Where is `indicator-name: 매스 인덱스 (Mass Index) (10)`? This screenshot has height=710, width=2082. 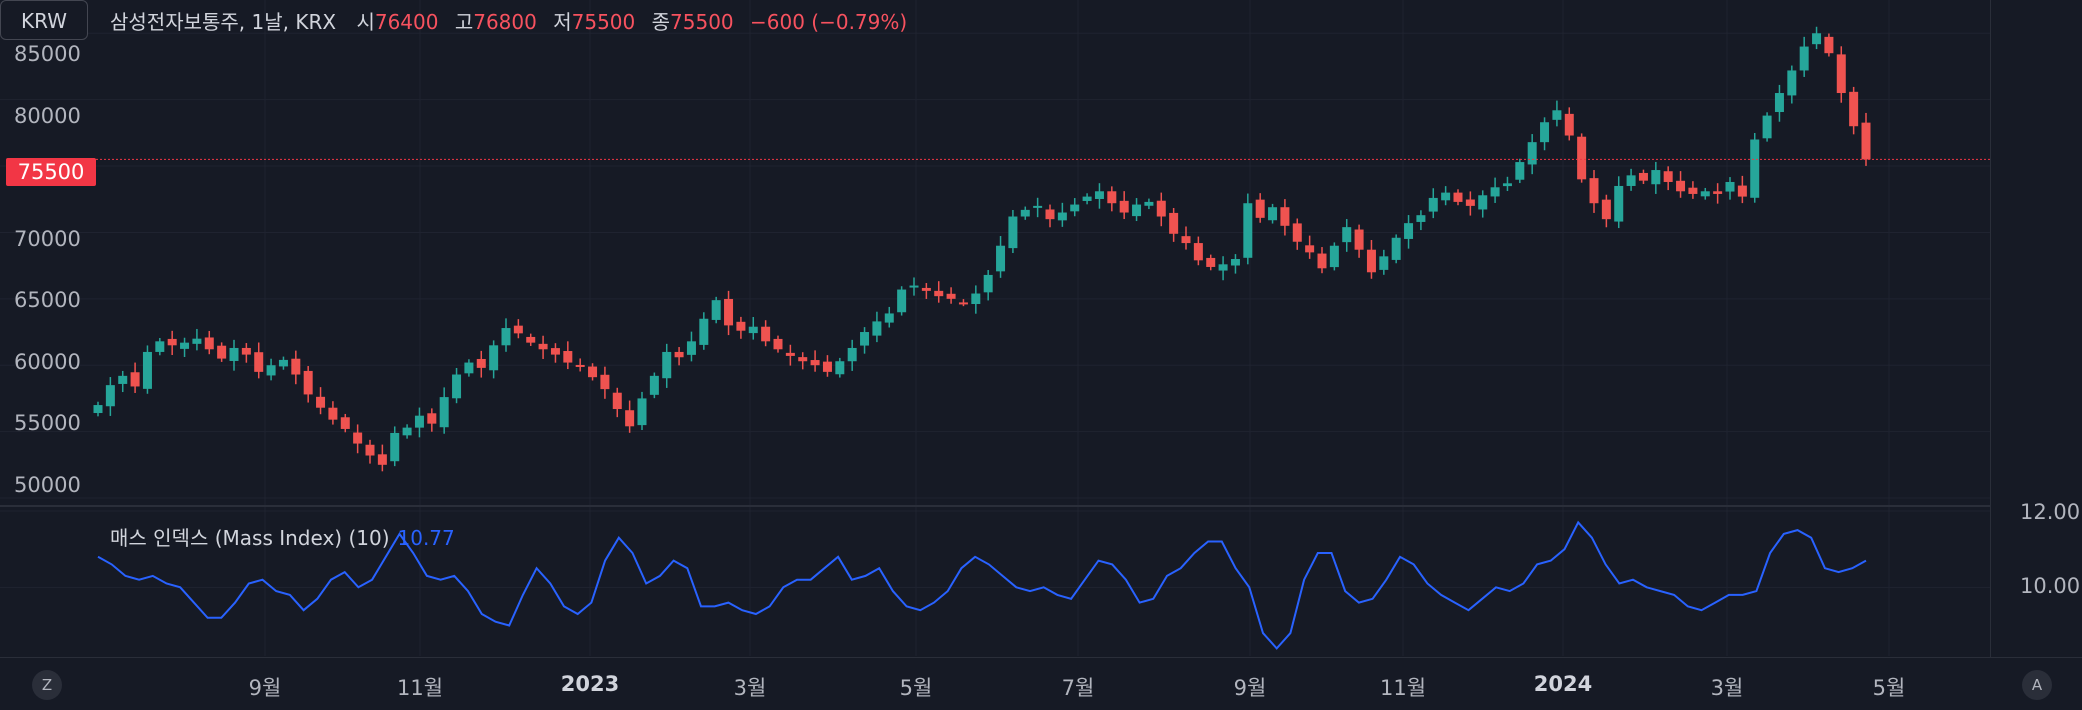
indicator-name: 매스 인덱스 (Mass Index) (10) is located at coordinates (250, 538).